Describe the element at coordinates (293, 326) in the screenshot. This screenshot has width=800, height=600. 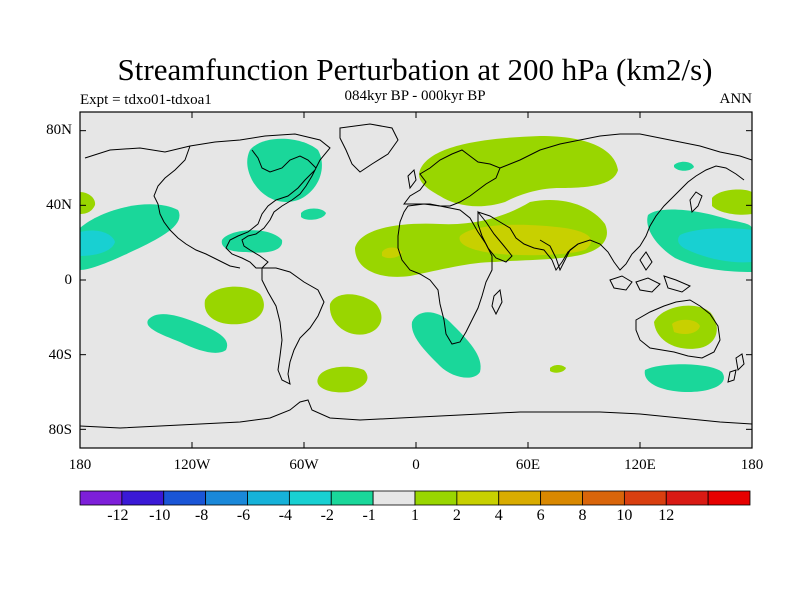
I see `coast-south-america` at that location.